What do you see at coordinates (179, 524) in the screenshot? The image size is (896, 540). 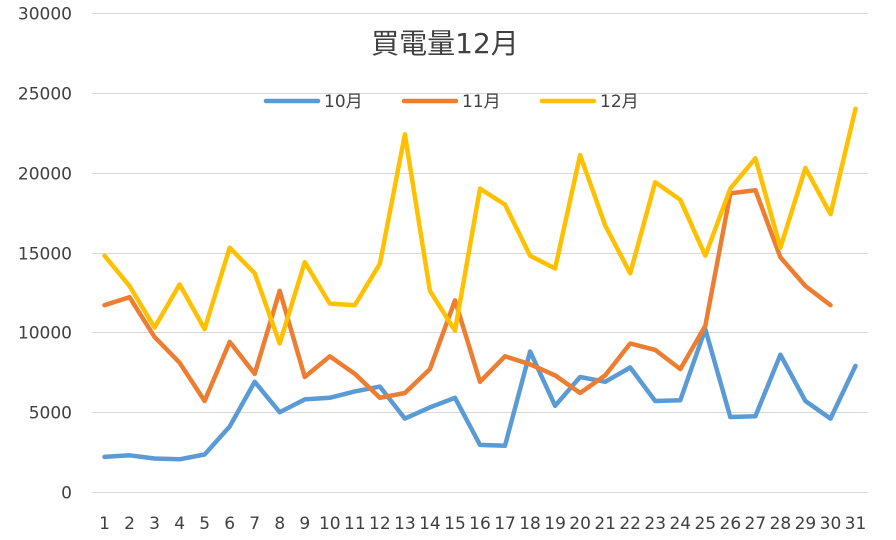 I see `x-tick-label: 4` at bounding box center [179, 524].